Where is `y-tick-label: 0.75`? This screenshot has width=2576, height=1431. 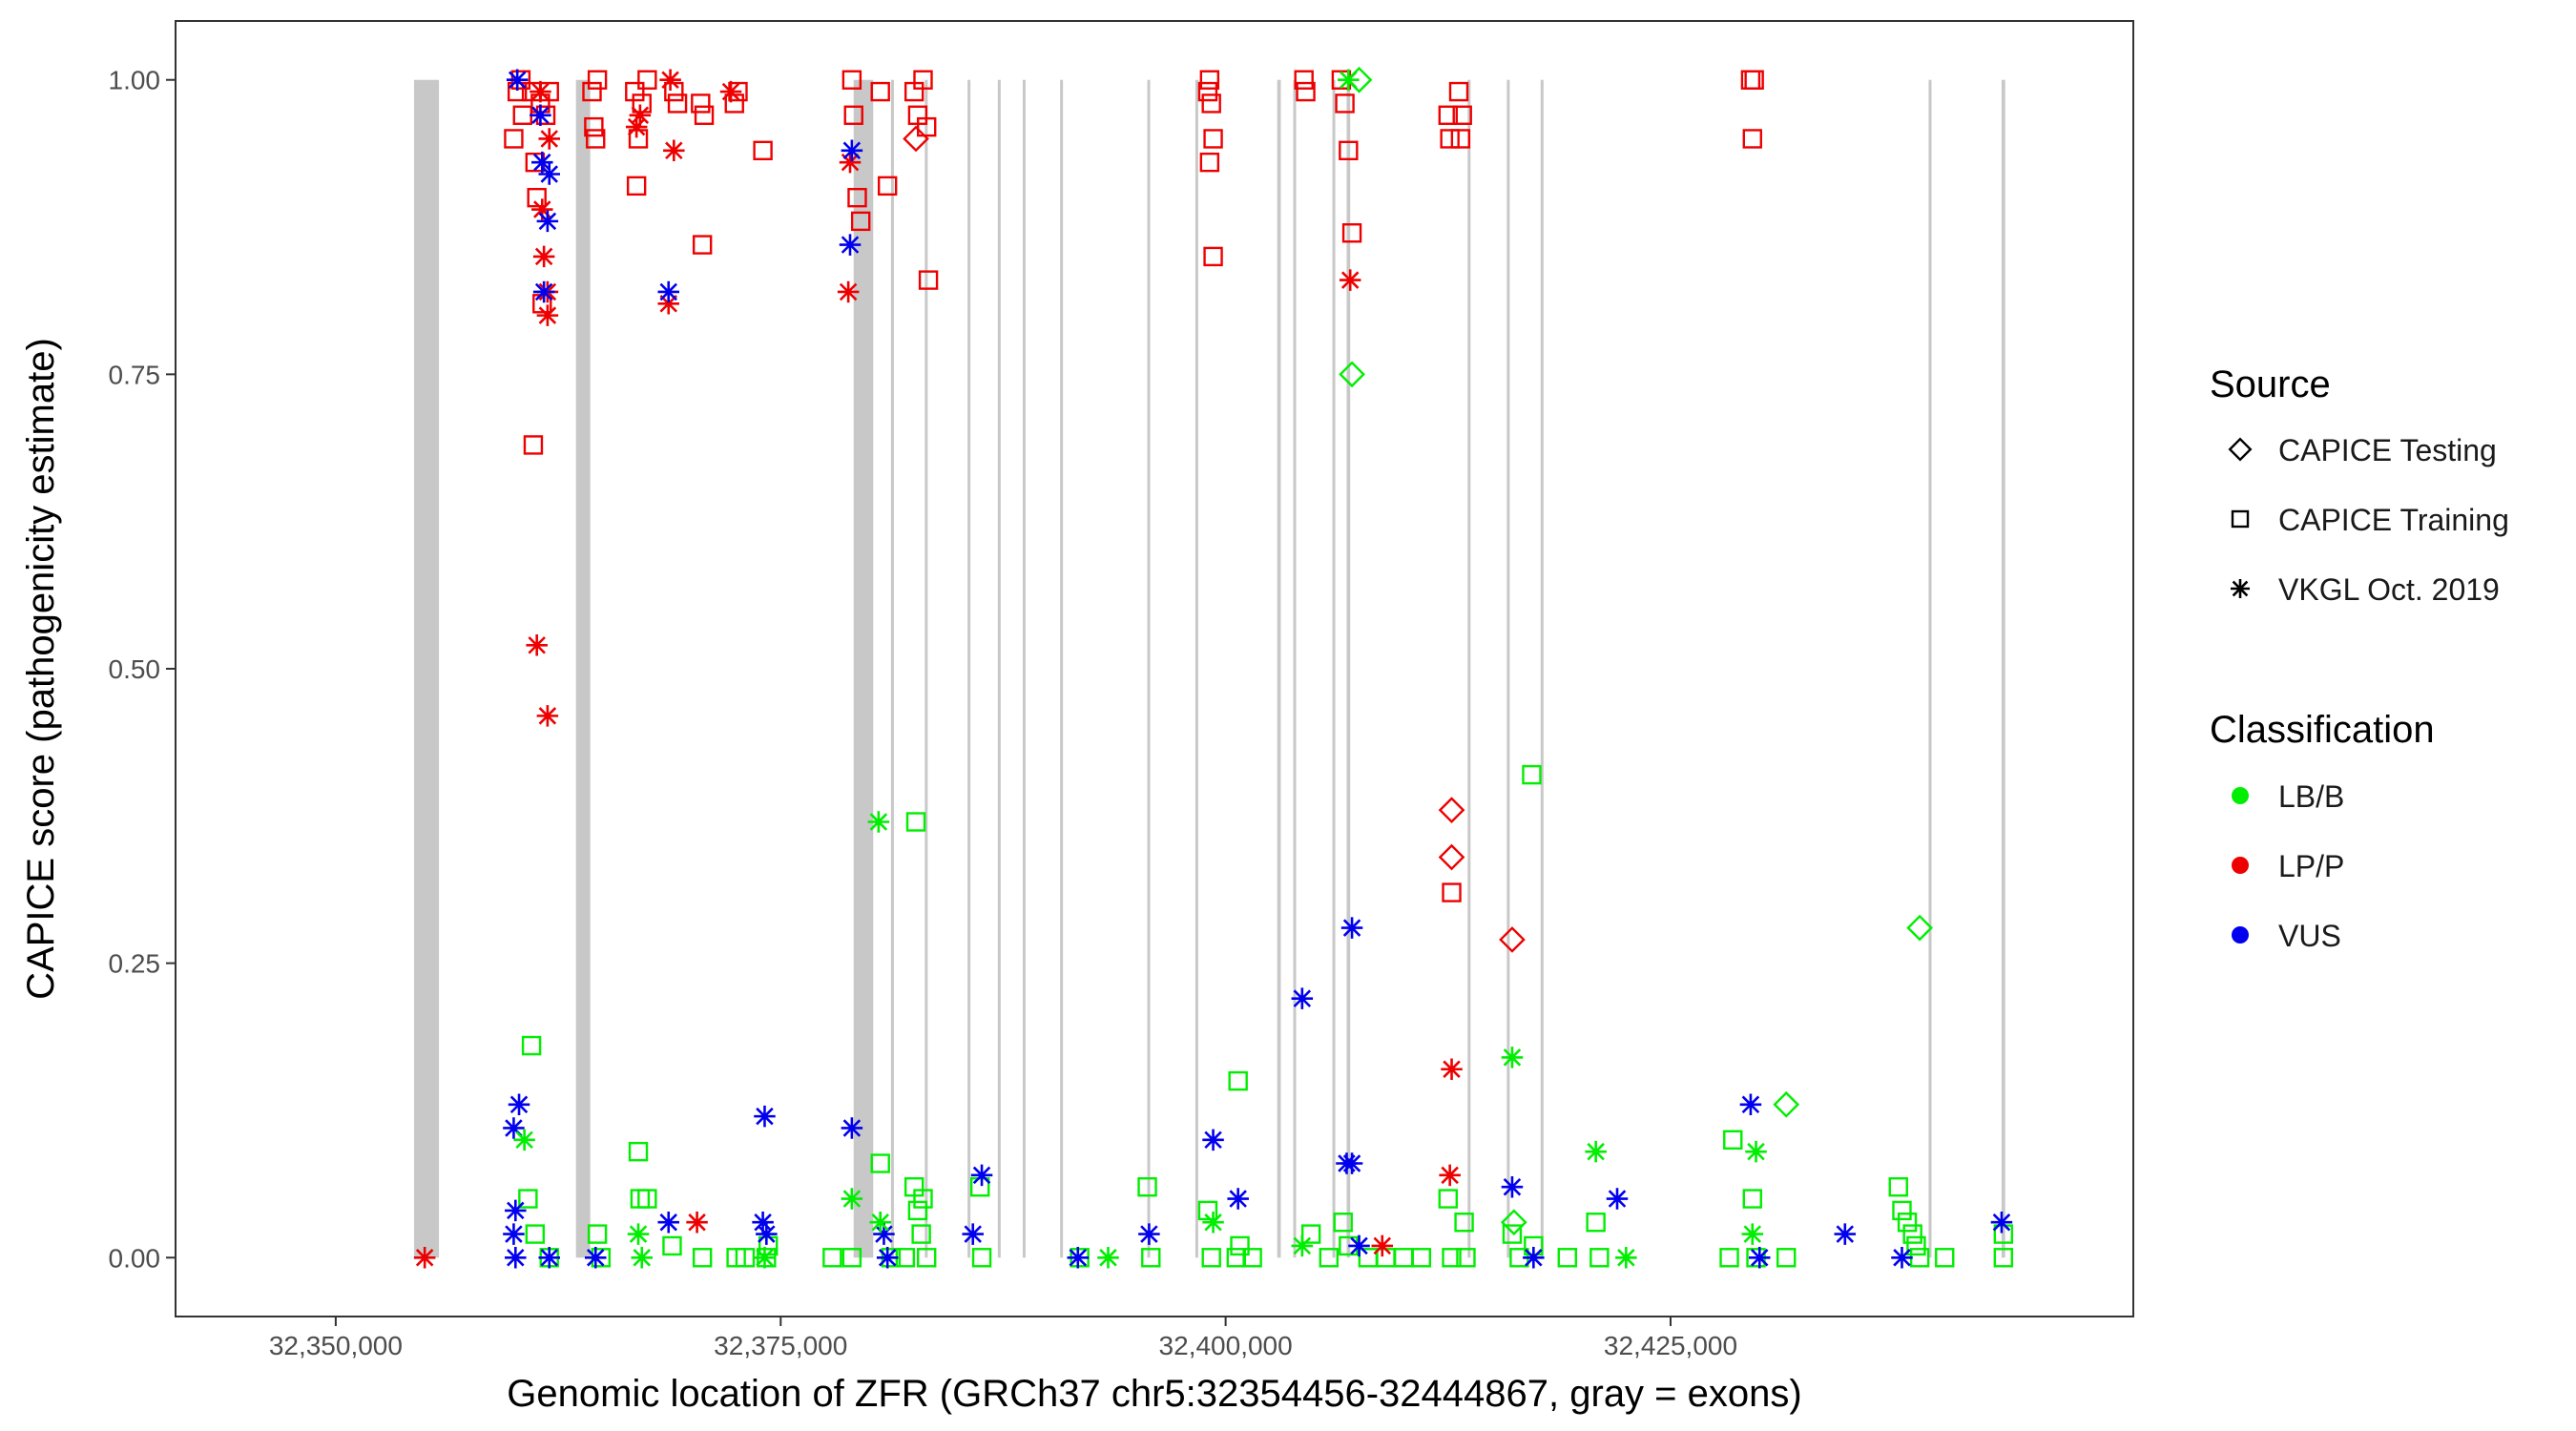 y-tick-label: 0.75 is located at coordinates (135, 375).